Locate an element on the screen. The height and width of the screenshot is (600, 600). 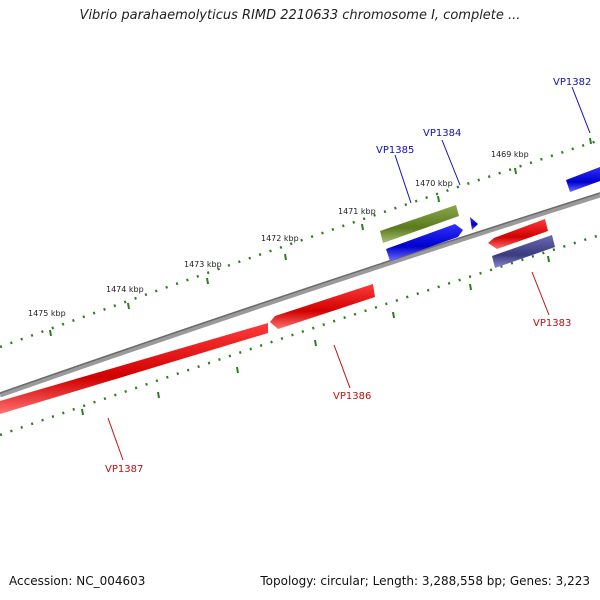
scale-label-1471: 1471 kbp is located at coordinates (357, 211).